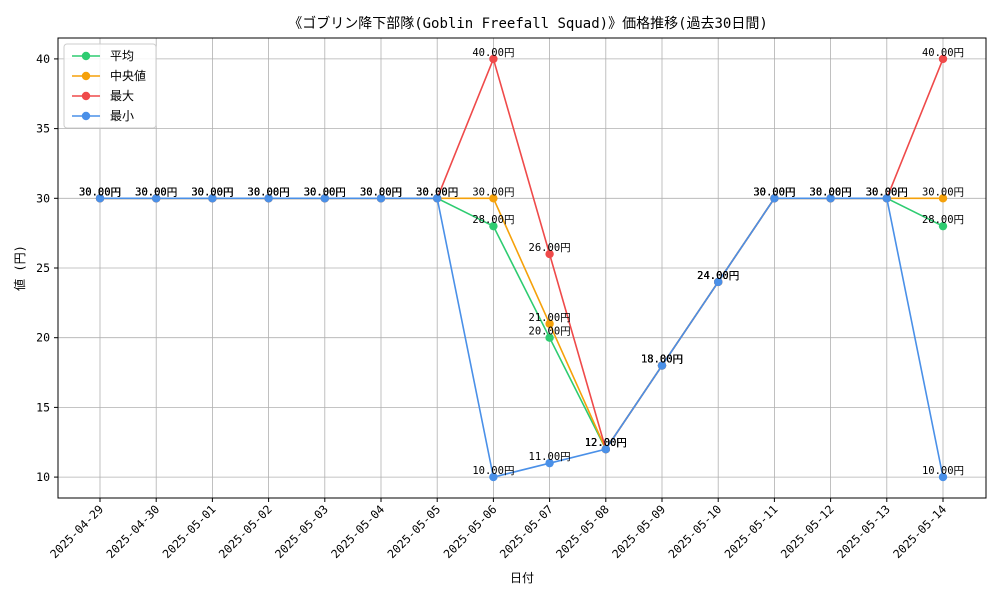  What do you see at coordinates (43, 129) in the screenshot?
I see `y-tick-label: 35` at bounding box center [43, 129].